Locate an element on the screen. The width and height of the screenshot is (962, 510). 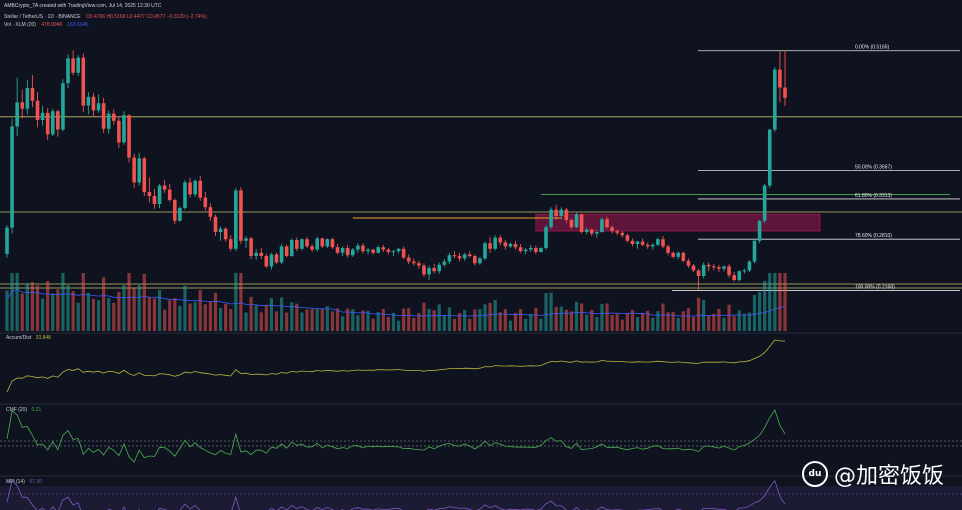
mfi-line is located at coordinates (396, 494).